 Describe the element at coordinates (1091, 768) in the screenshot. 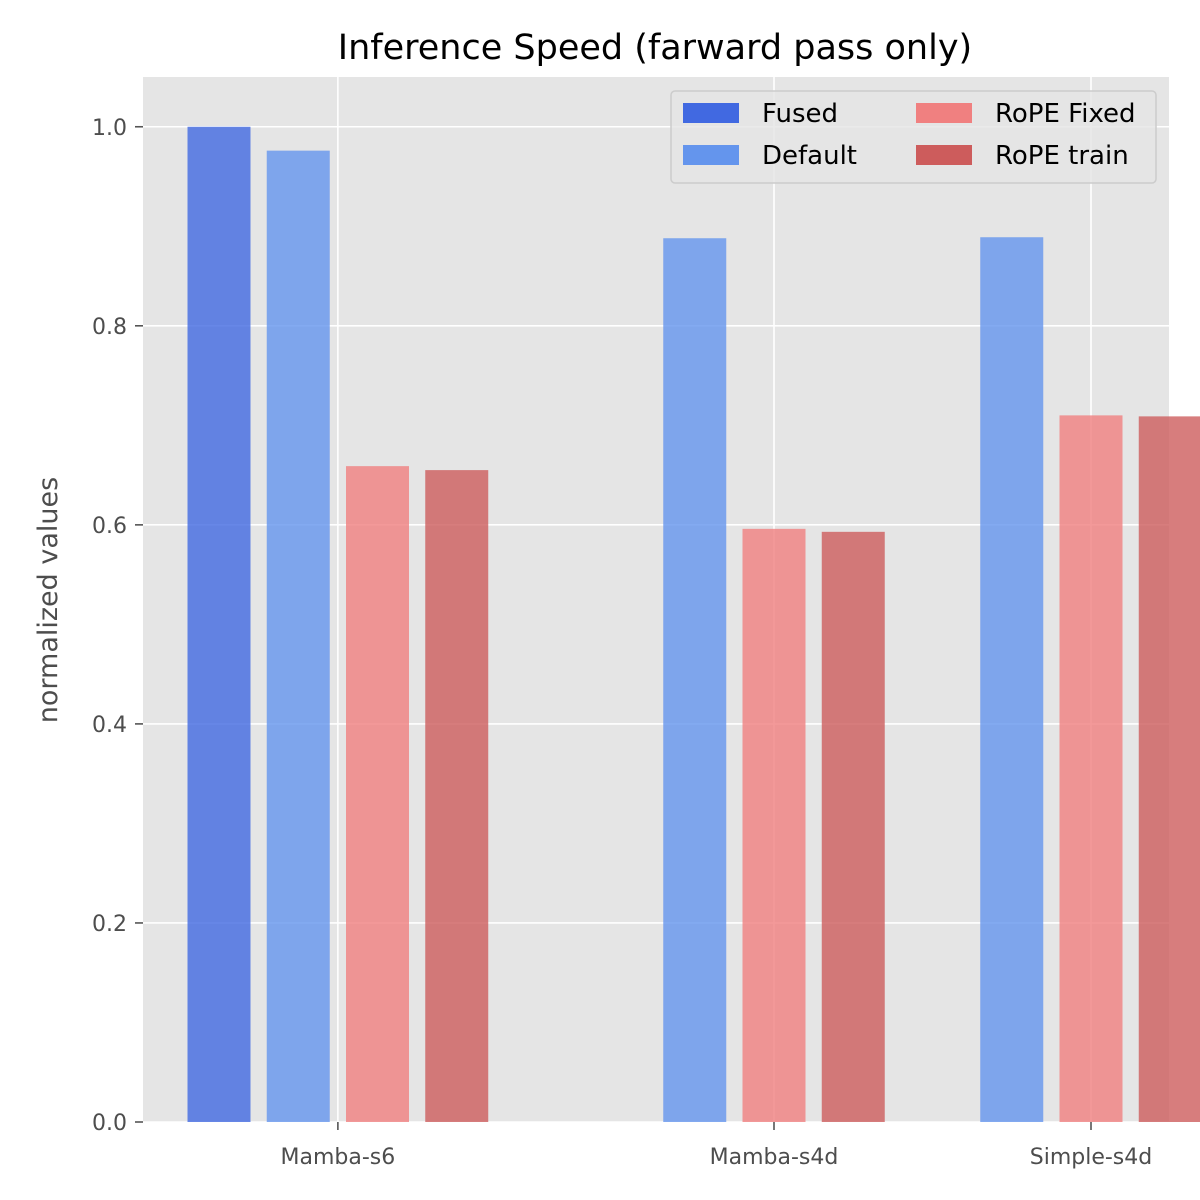

I see `bar-rope-fixed-simple-s4d` at that location.